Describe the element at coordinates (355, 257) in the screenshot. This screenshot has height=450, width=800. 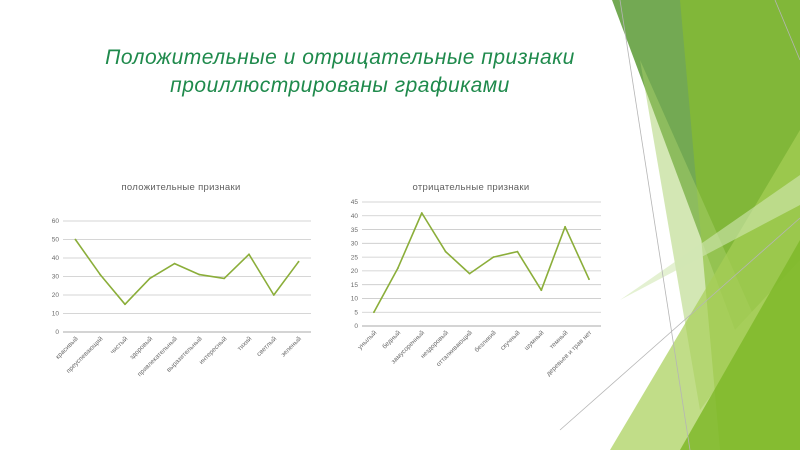
I see `y-tick-label: 25` at that location.